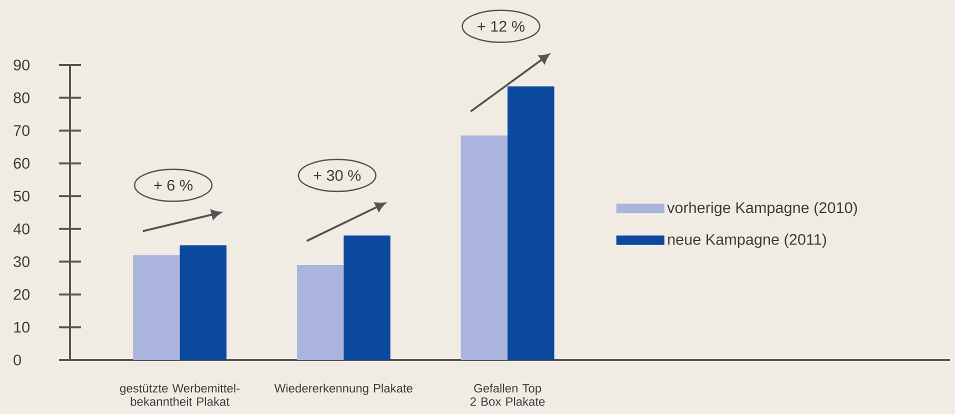 This screenshot has width=955, height=414. I want to click on y-tick-label: 80, so click(22, 98).